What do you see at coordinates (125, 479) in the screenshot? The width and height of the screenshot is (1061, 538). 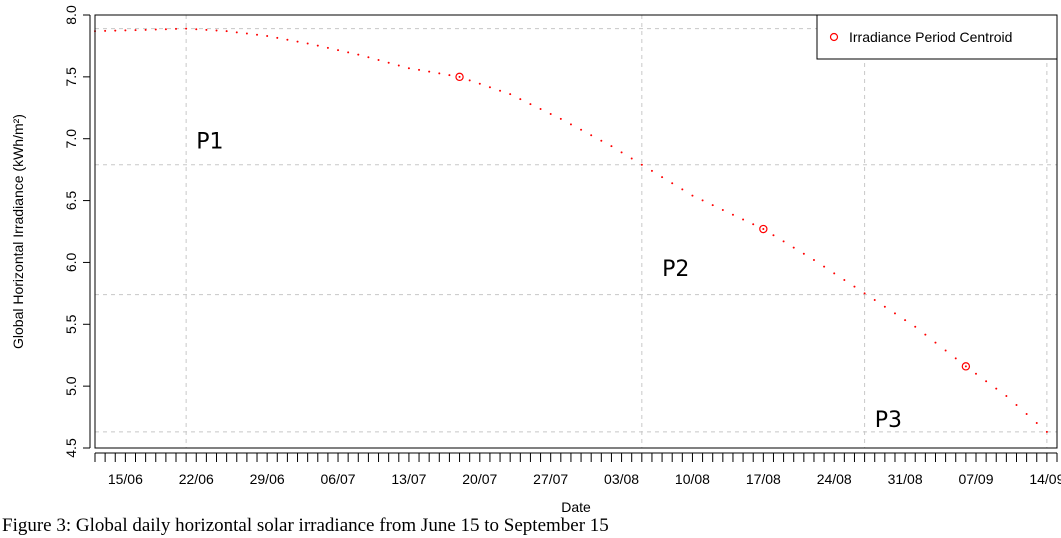 I see `x-tick-label: 15/06` at bounding box center [125, 479].